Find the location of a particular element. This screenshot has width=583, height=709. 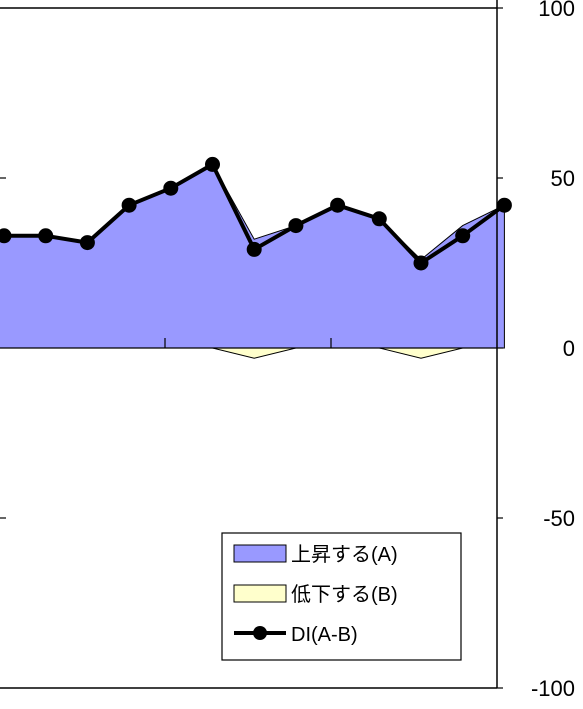

legend-label-fall: 低下する(B) is located at coordinates (344, 594).